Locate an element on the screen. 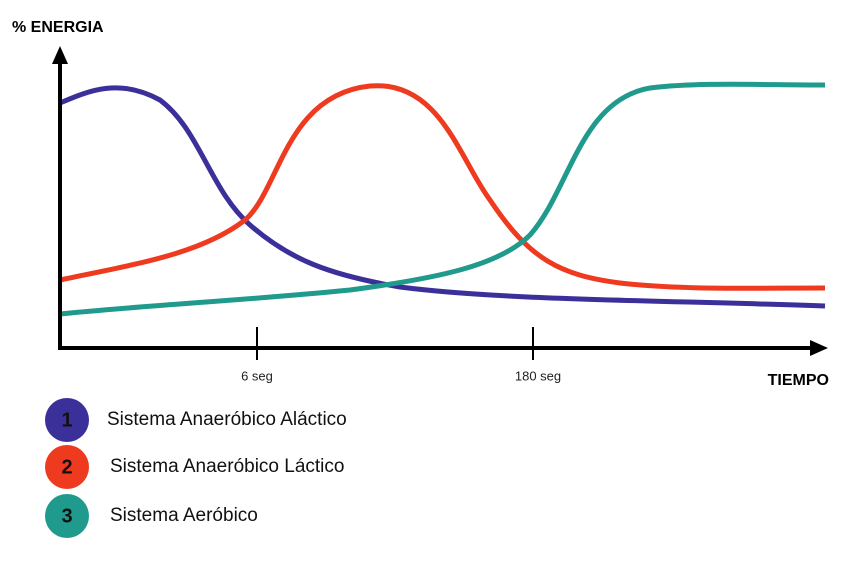  legend-label: Sistema Anaeróbico Aláctico is located at coordinates (227, 419).